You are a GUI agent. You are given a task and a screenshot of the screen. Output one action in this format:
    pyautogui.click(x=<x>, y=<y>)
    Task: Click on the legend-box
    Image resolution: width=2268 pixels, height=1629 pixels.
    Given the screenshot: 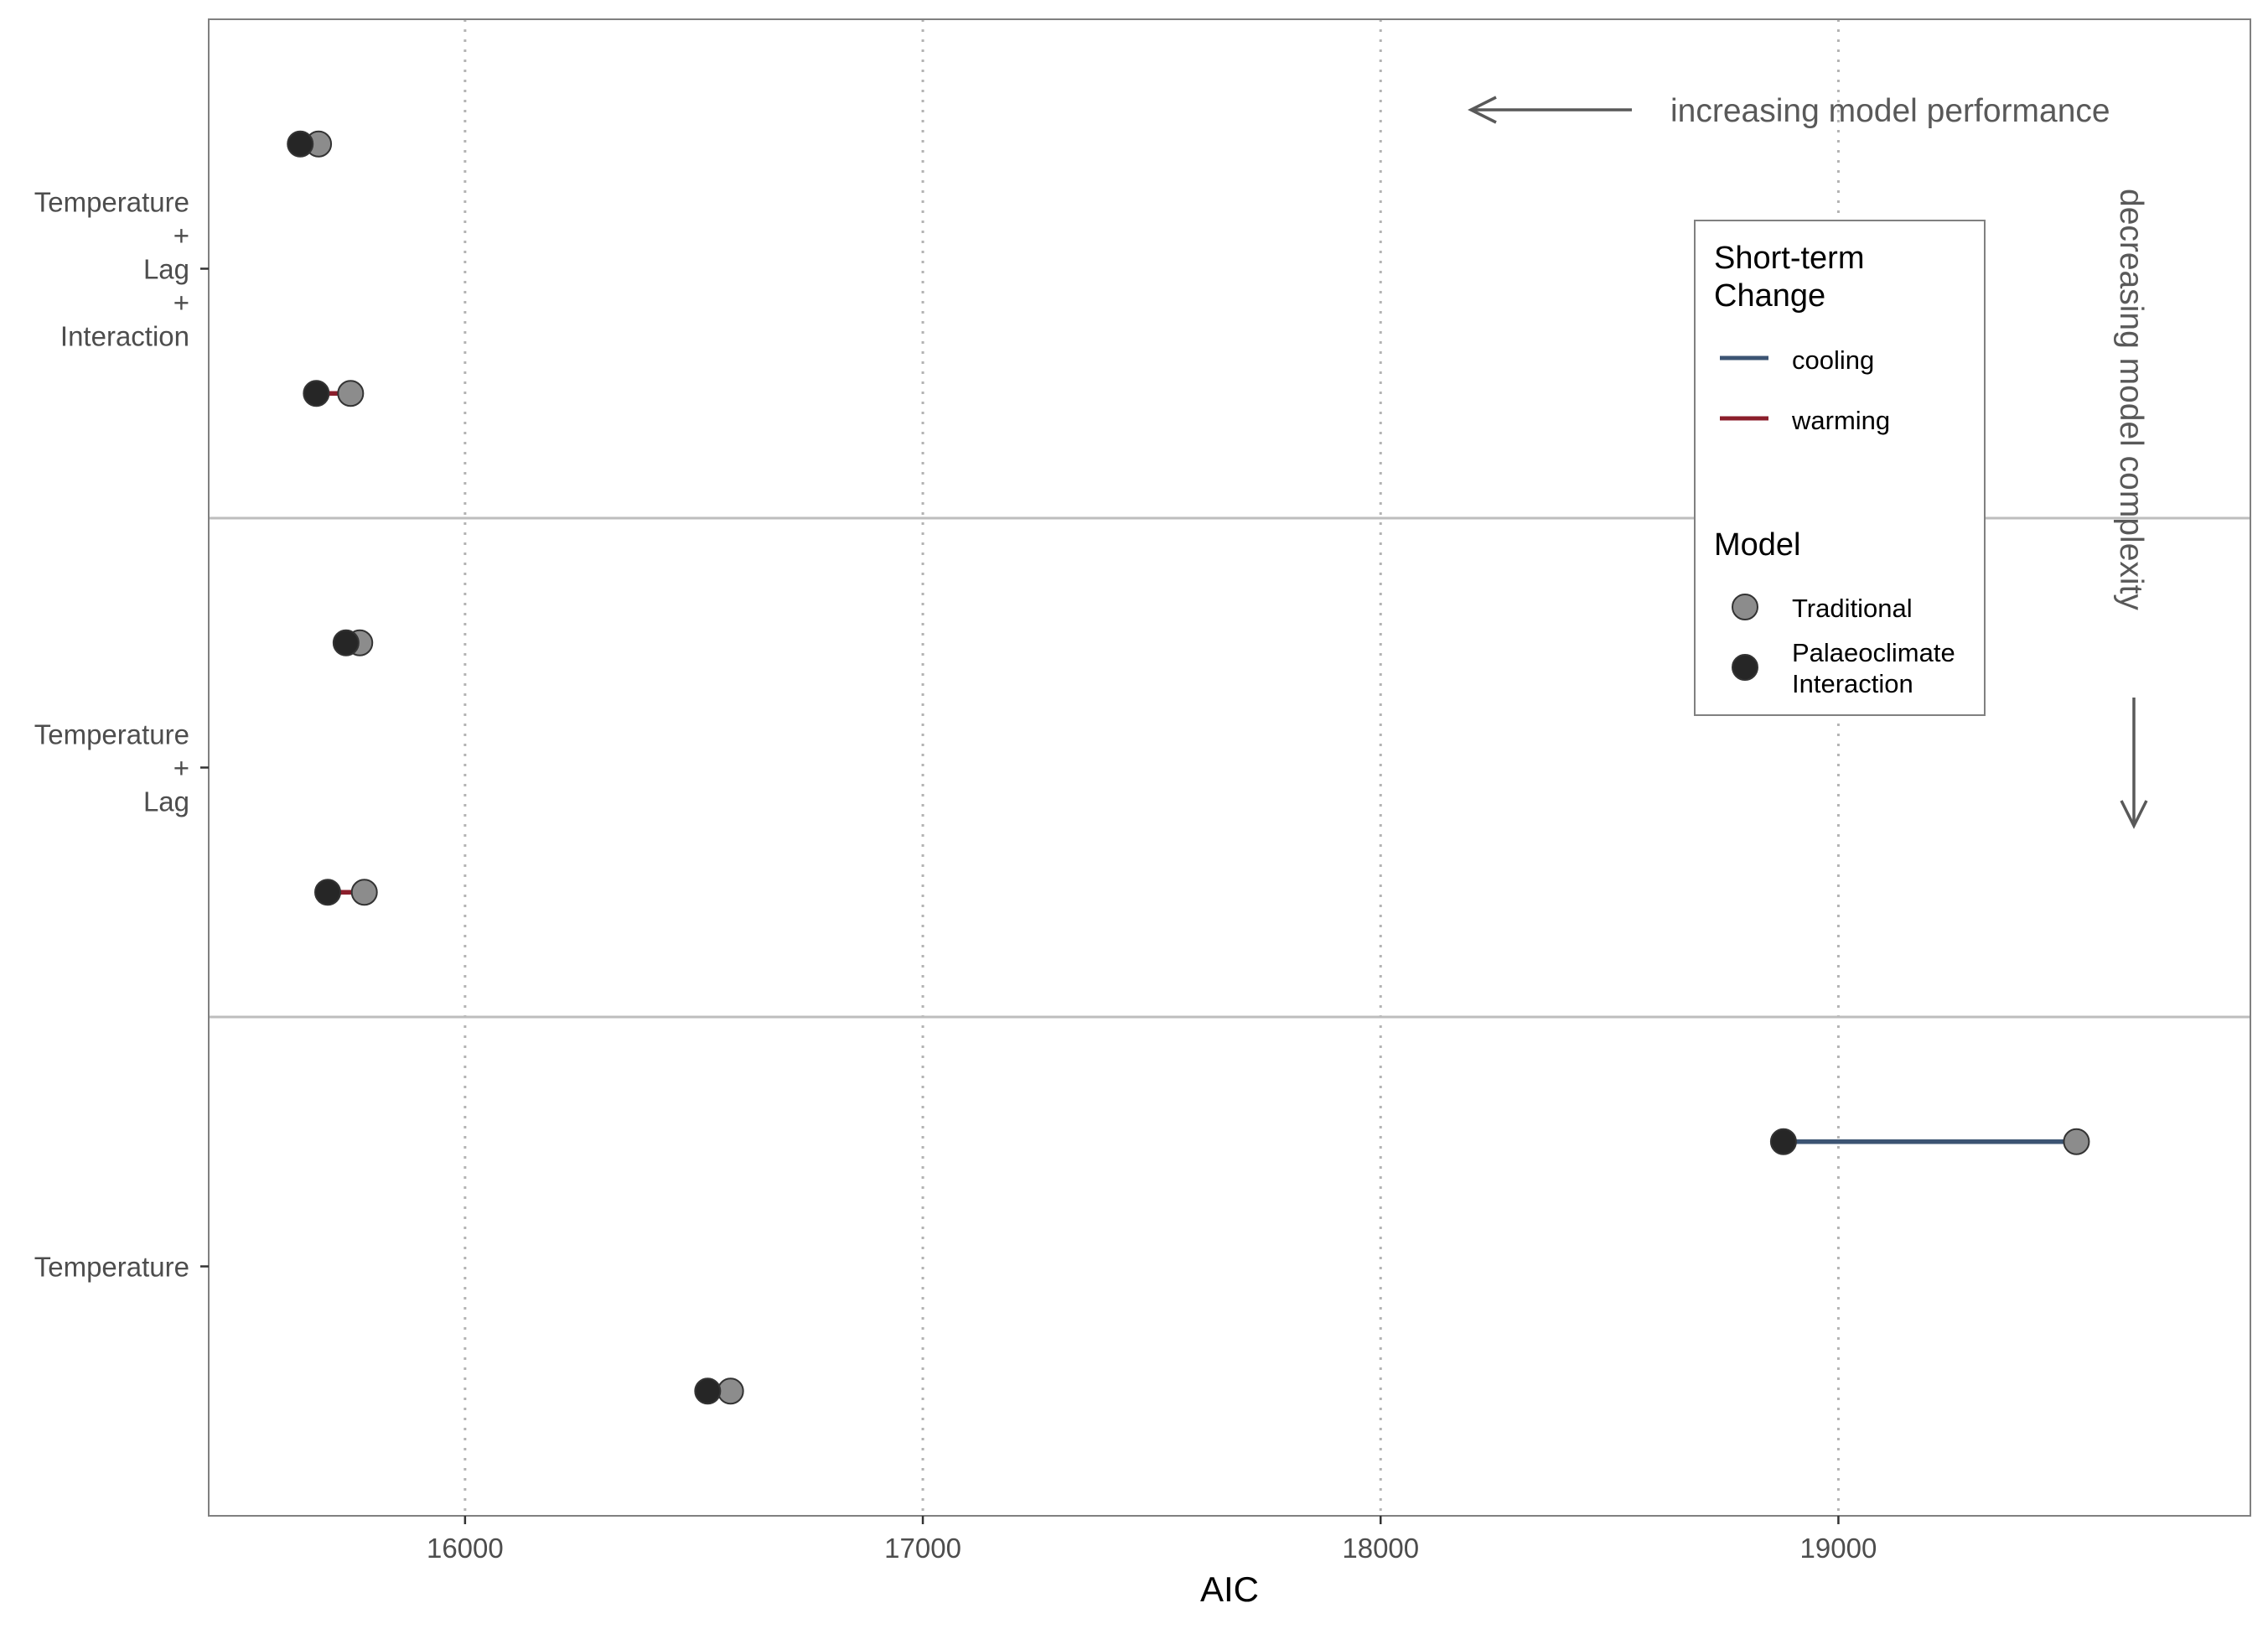 What is the action you would take?
    pyautogui.click(x=1840, y=468)
    